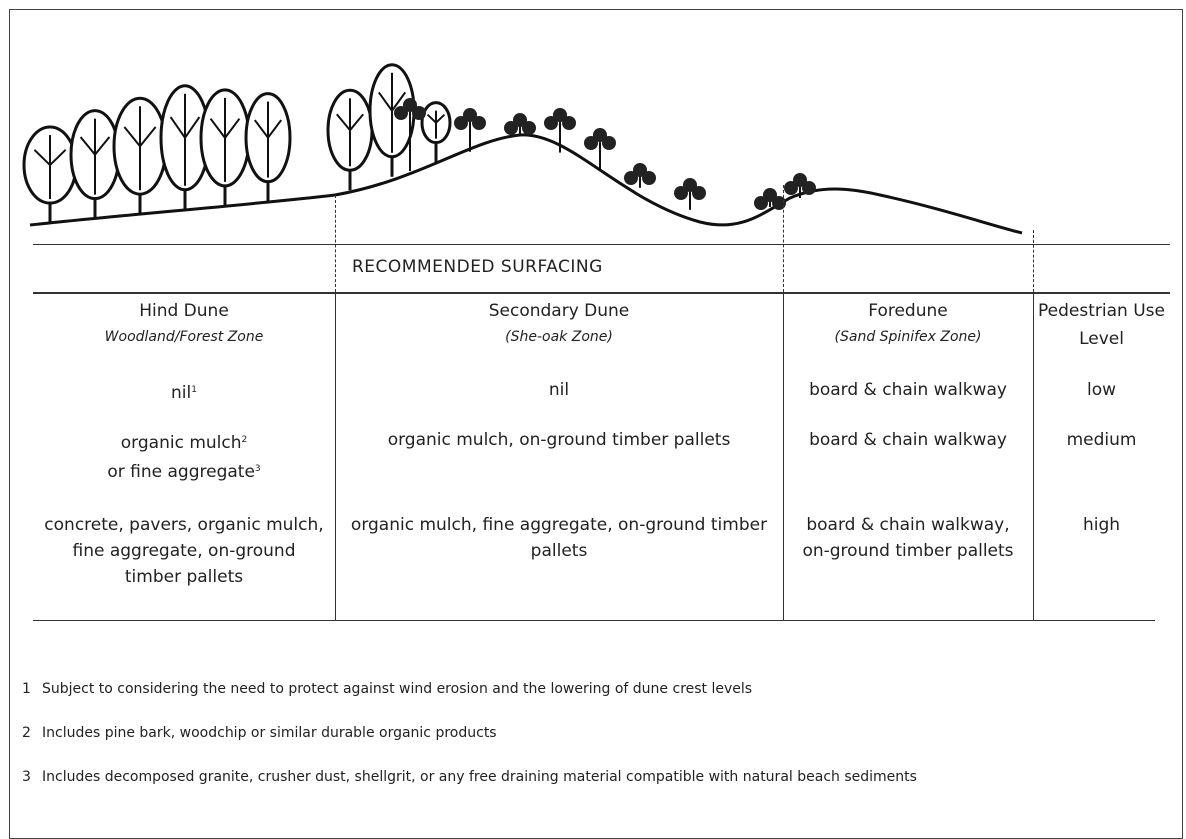 The height and width of the screenshot is (839, 1186). Describe the element at coordinates (257, 469) in the screenshot. I see `footnote-marker: 3` at that location.